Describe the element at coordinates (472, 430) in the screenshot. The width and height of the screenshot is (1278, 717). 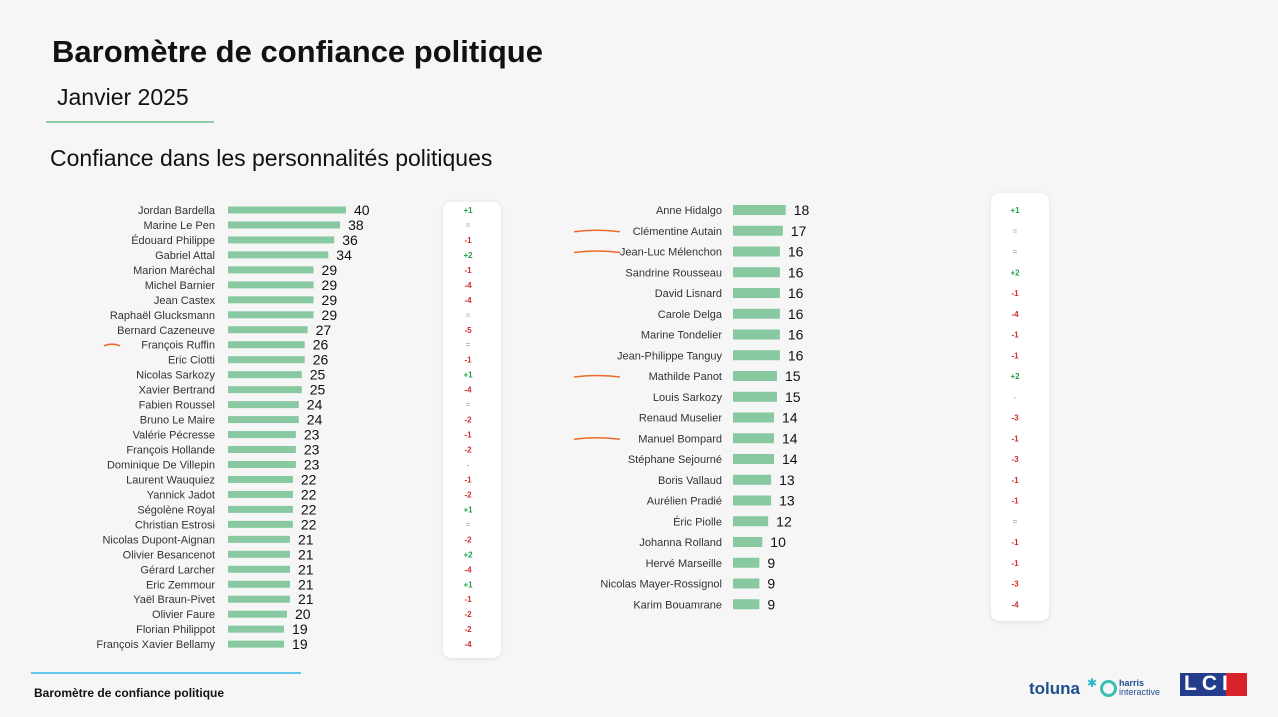
I see `evolution-card-left` at that location.